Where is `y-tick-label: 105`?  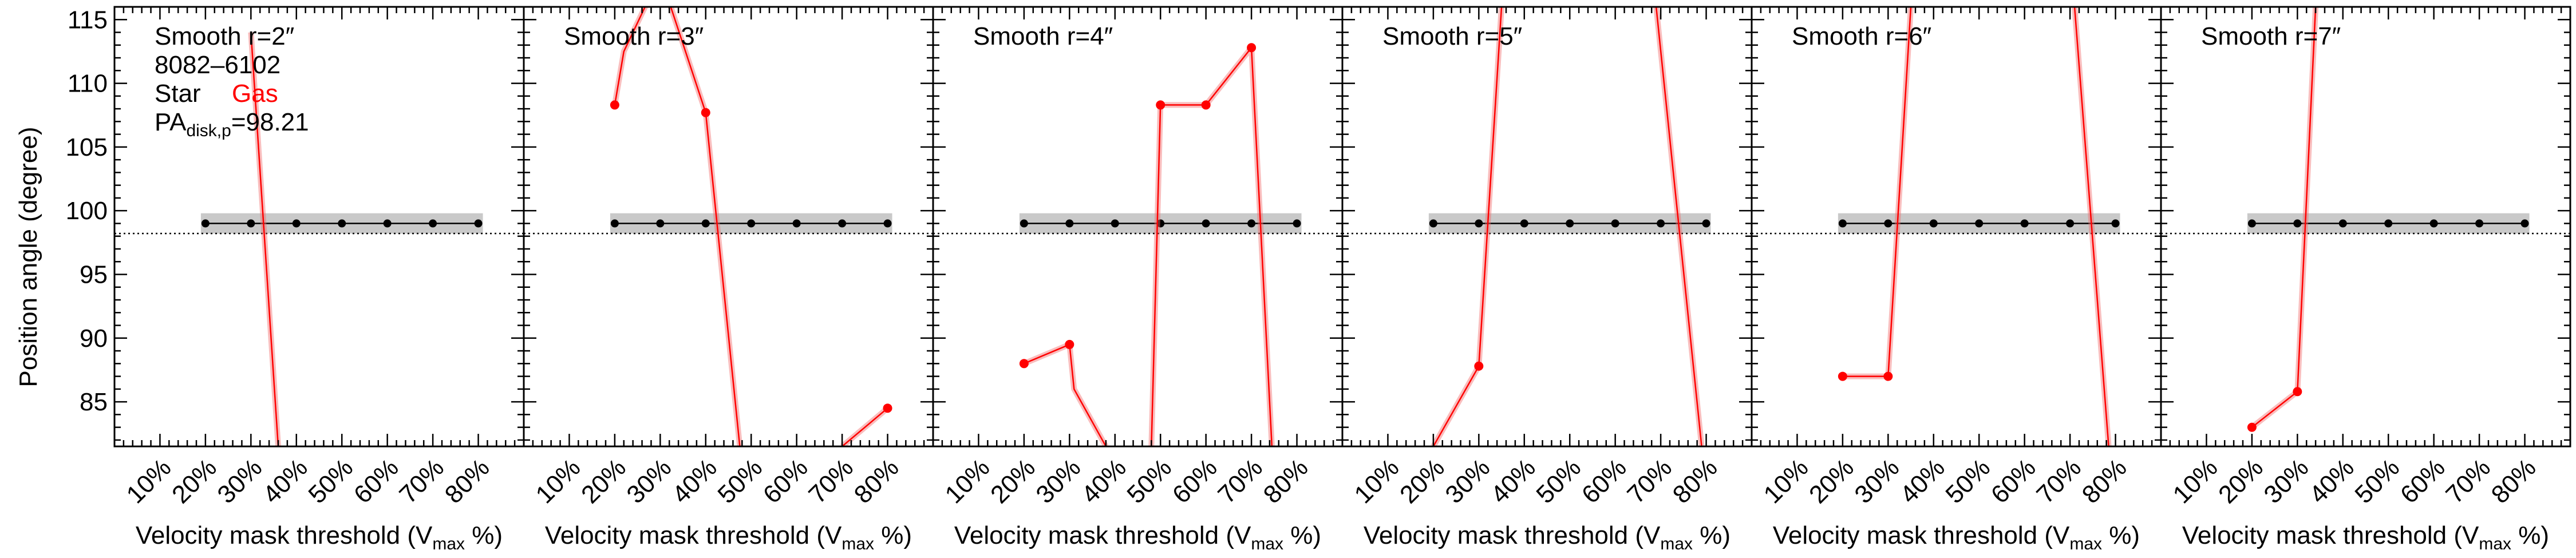
y-tick-label: 105 is located at coordinates (87, 147).